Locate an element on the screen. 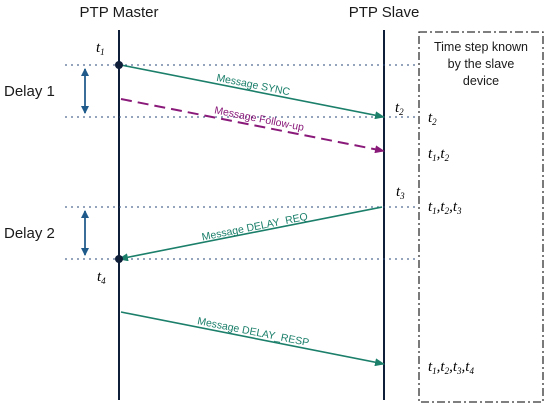  delay-resp-arrow is located at coordinates (252, 339).